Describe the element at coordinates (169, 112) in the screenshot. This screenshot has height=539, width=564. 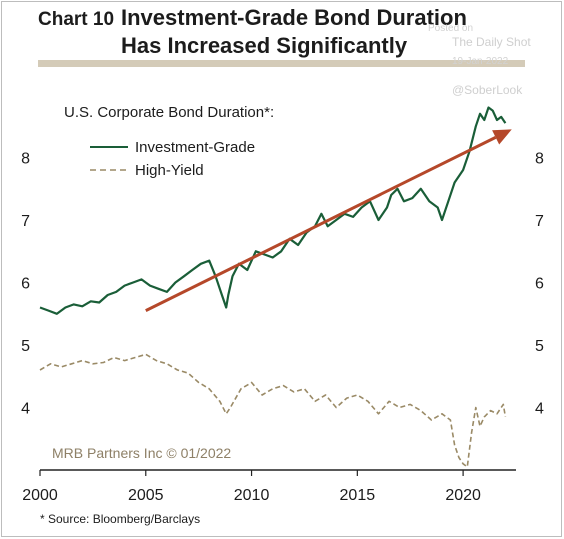
I see `chart-subtitle: U.S. Corporate Bond Duration*:` at that location.